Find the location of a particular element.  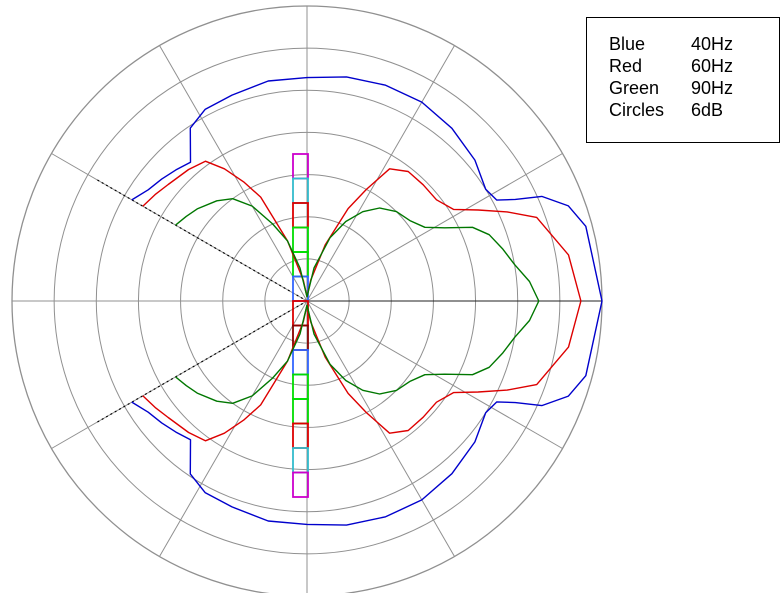

legend-name: Red is located at coordinates (626, 66).